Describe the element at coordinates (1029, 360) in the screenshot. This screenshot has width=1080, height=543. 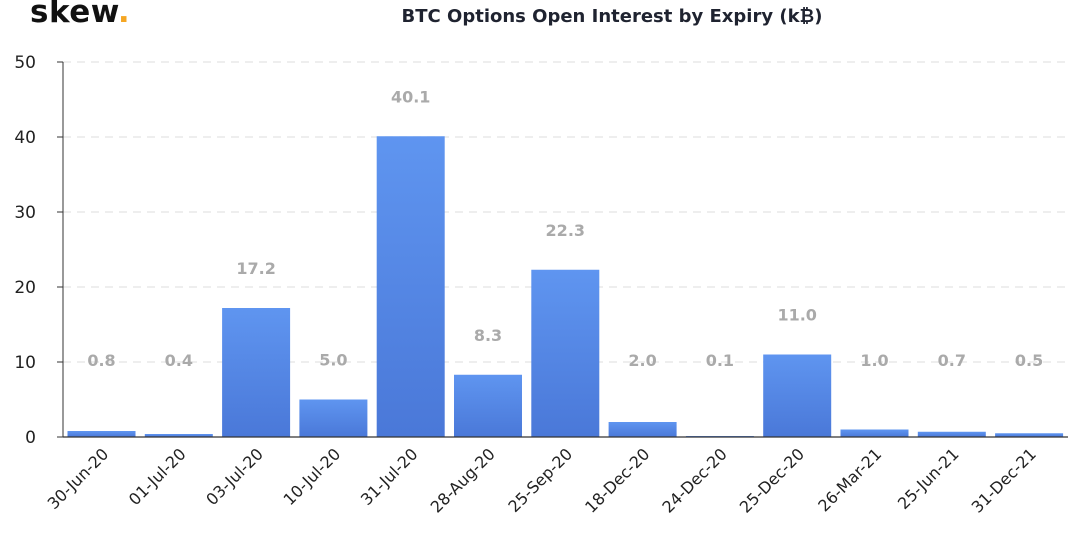
I see `data-label-31-Dec-21: 0.5` at that location.